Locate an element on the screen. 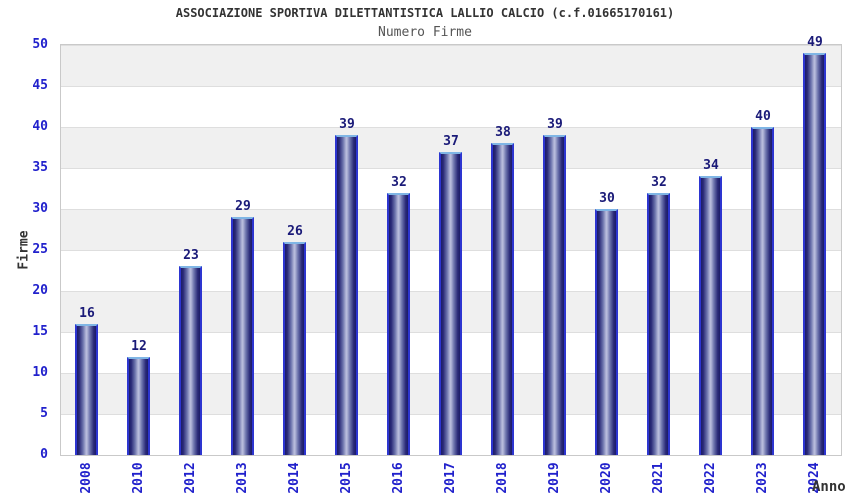  bar-2017 is located at coordinates (450, 303).